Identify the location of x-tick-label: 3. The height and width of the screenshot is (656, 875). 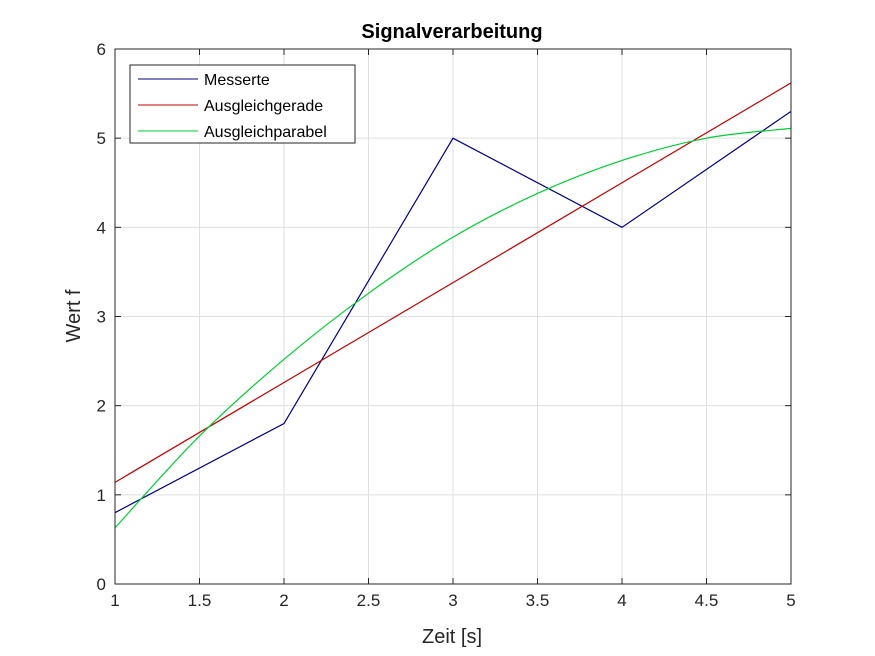
(452, 600).